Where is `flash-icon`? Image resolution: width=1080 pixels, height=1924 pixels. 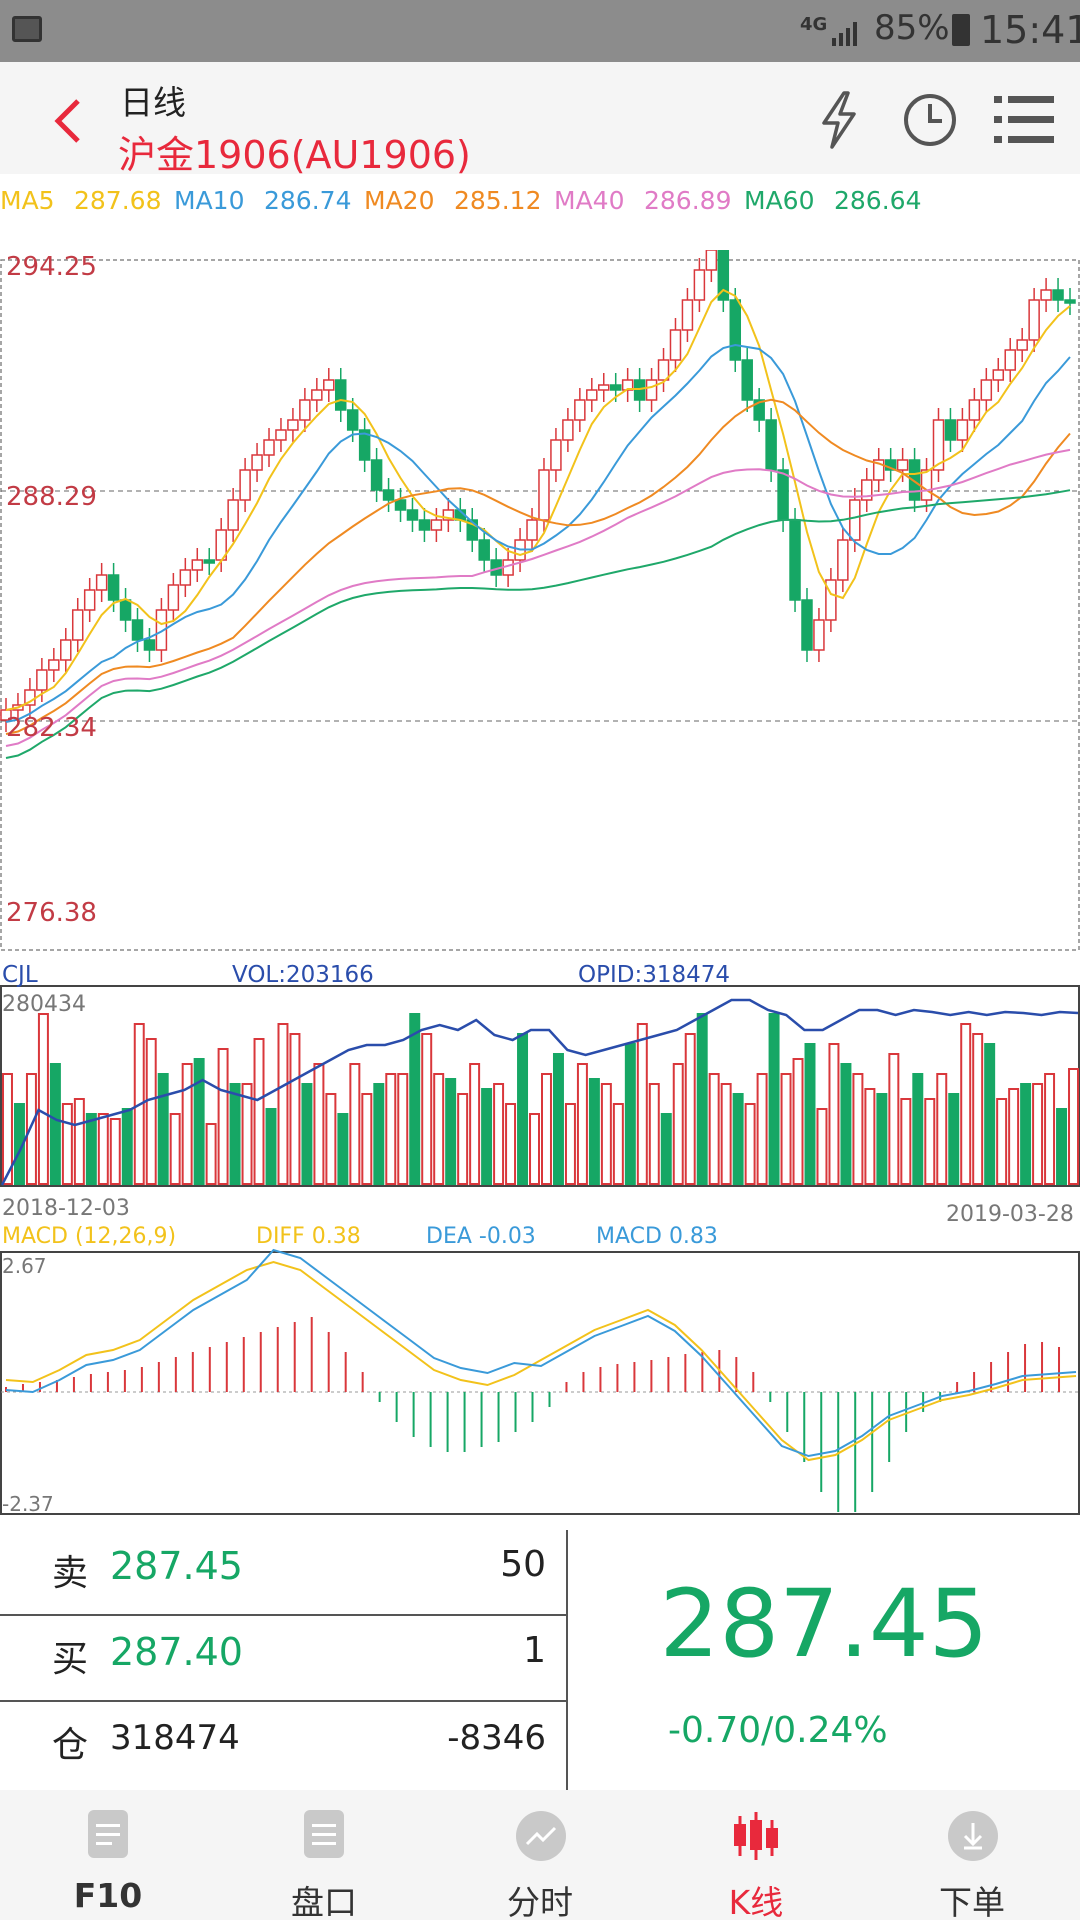
flash-icon is located at coordinates (839, 120).